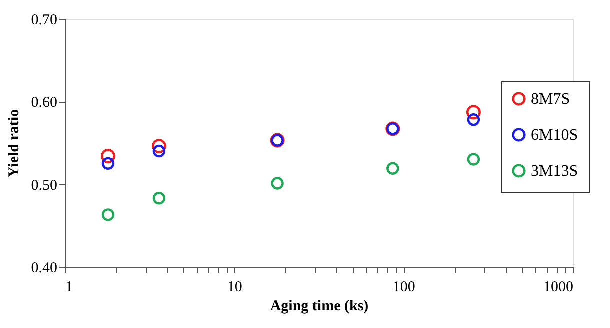  Describe the element at coordinates (44, 20) in the screenshot. I see `y-tick-label: 0.70` at that location.